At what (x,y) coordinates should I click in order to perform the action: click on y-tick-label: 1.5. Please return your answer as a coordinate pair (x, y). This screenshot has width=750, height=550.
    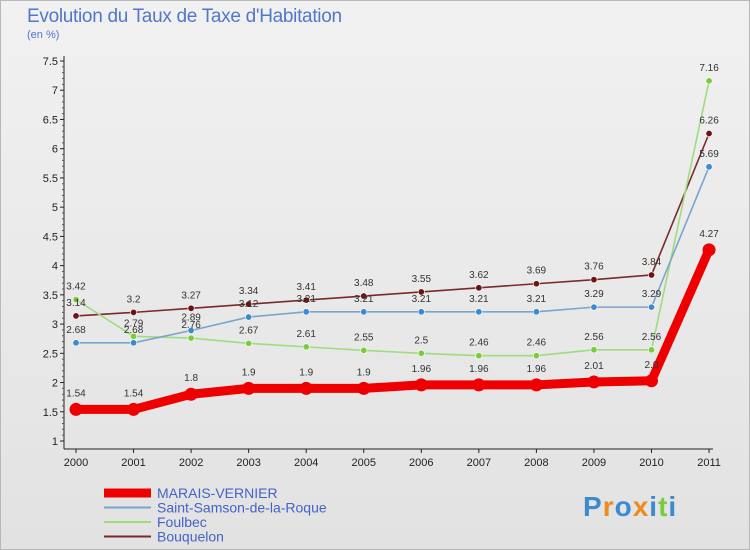
    Looking at the image, I should click on (50, 413).